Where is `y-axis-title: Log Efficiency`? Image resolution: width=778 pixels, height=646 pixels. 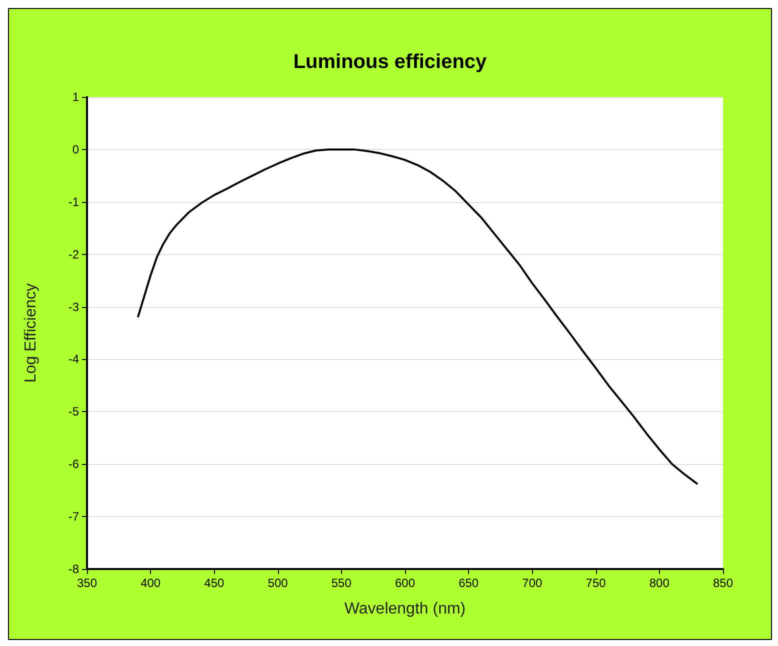
y-axis-title: Log Efficiency is located at coordinates (31, 333).